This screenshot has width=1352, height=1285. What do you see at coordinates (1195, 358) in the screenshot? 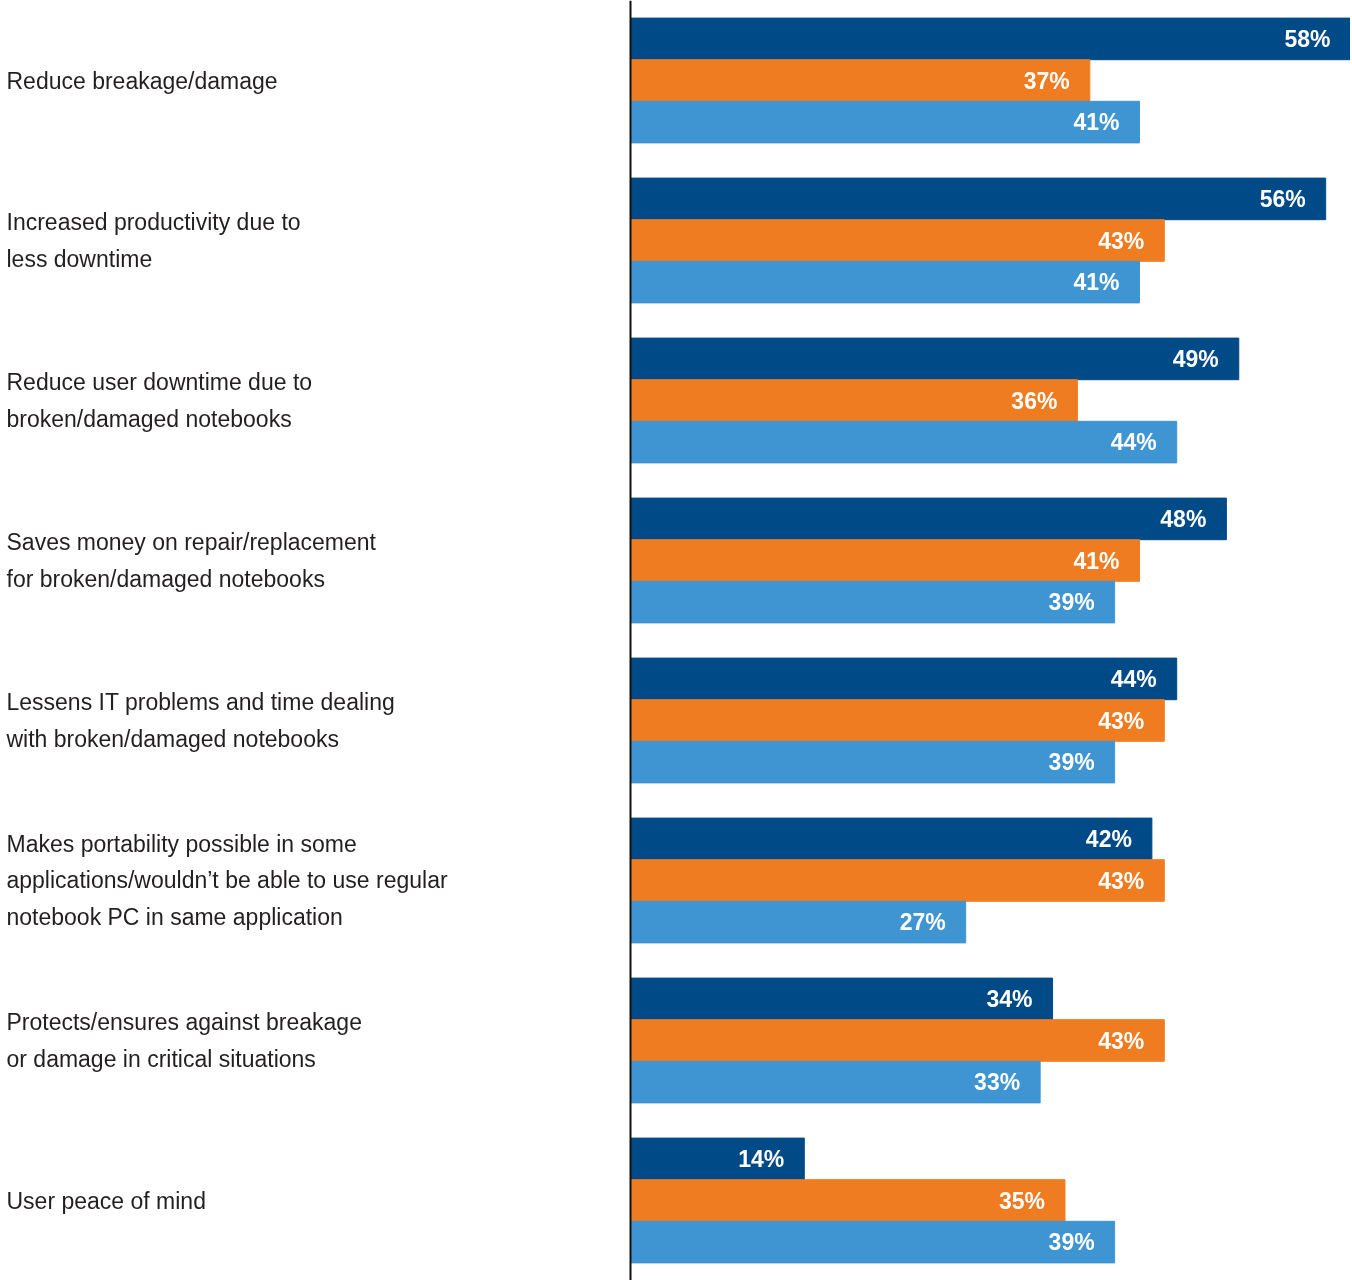
I see `data-label: 49%` at bounding box center [1195, 358].